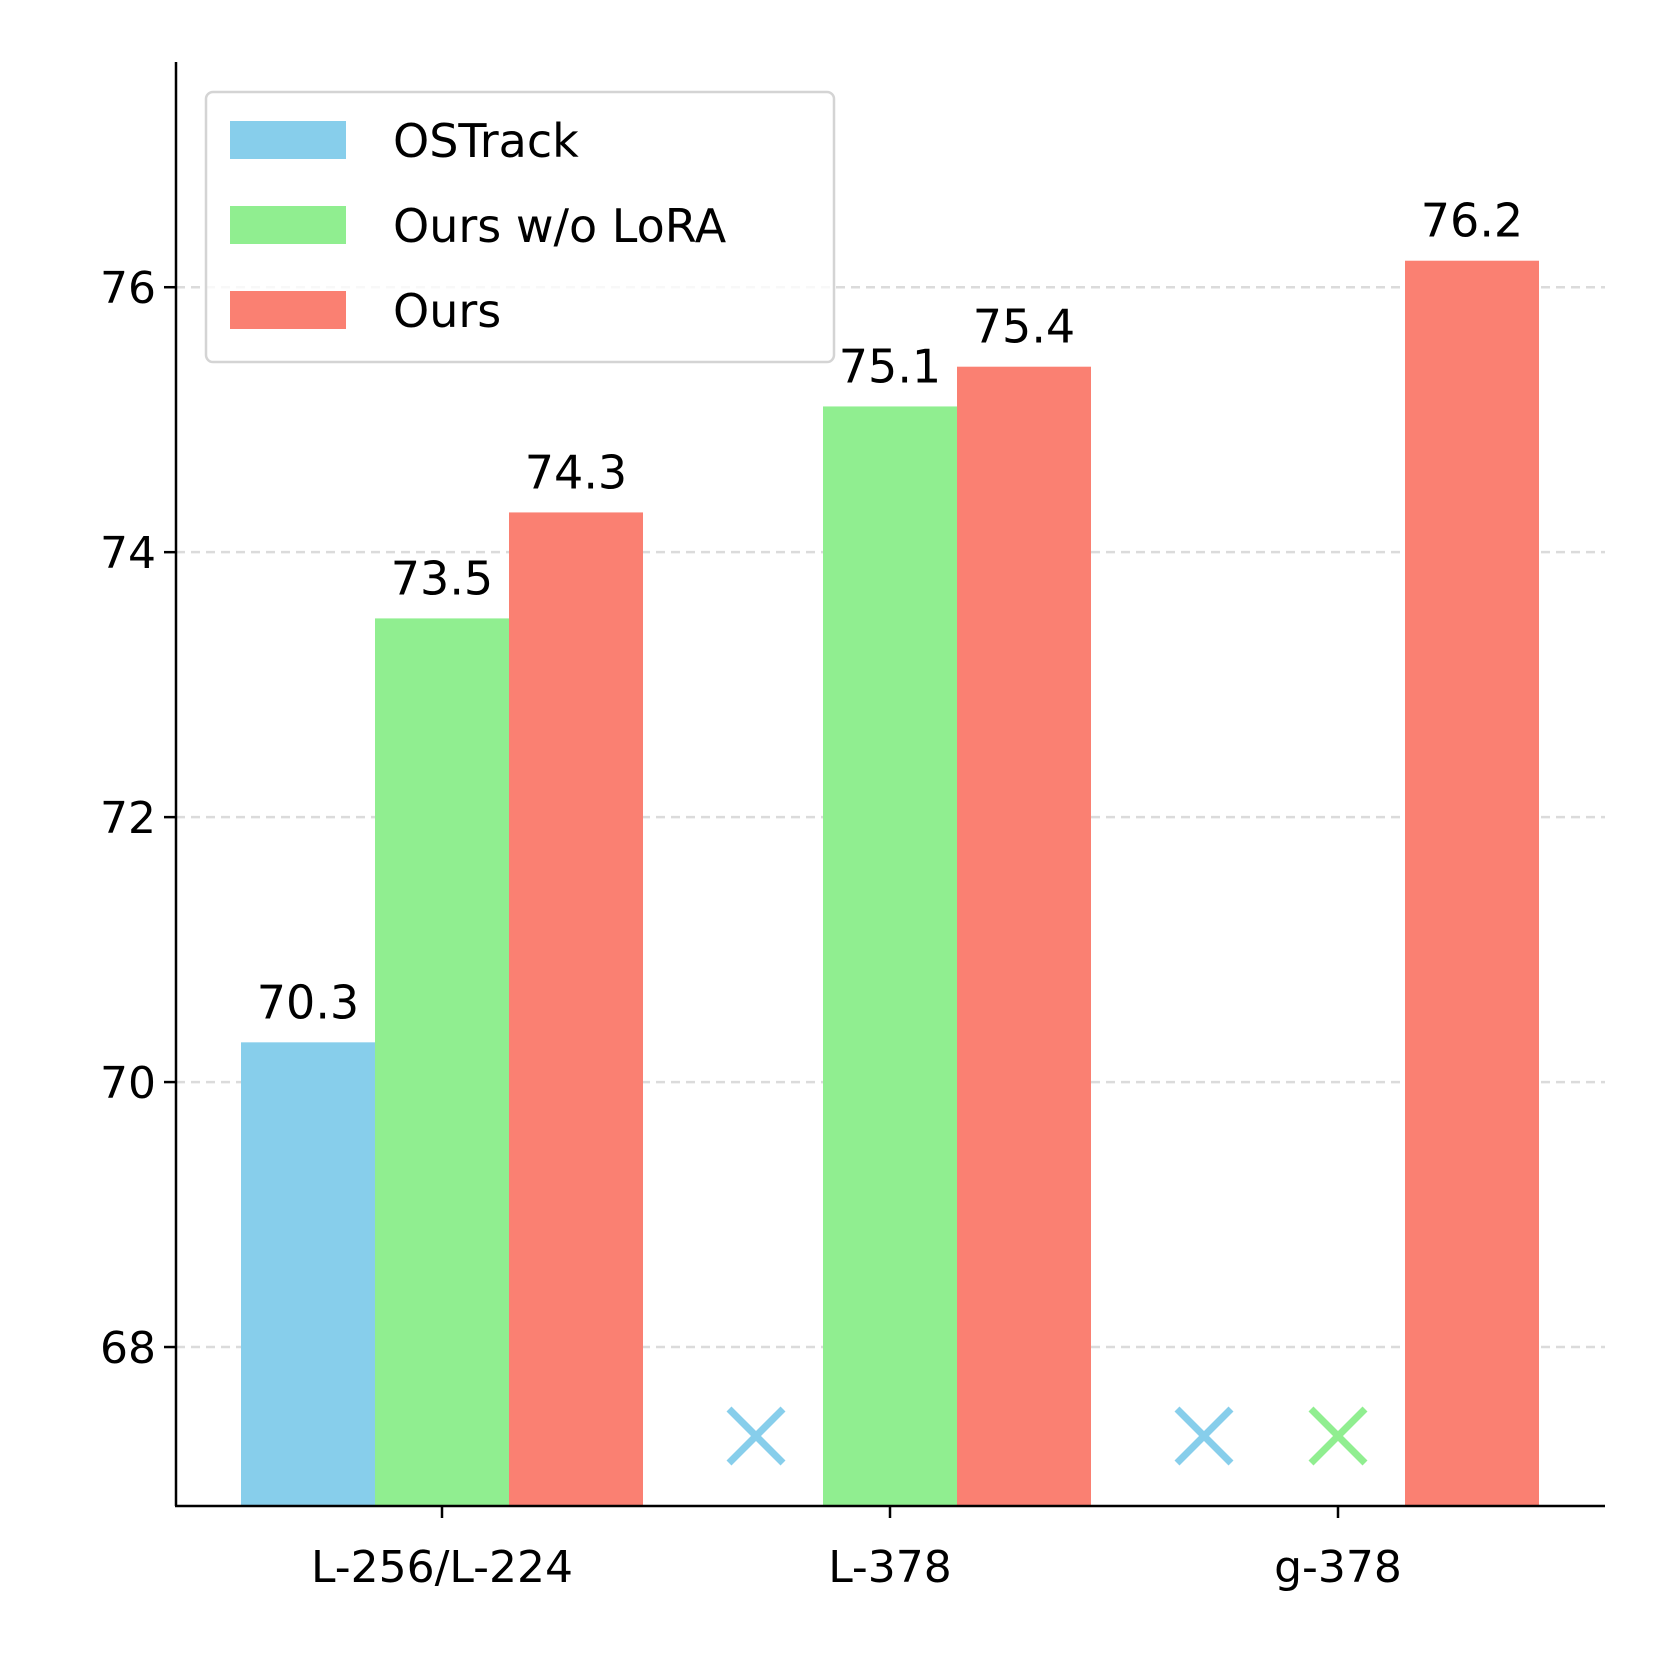 The height and width of the screenshot is (1661, 1661). Describe the element at coordinates (890, 366) in the screenshot. I see `data-label: 75.1` at that location.